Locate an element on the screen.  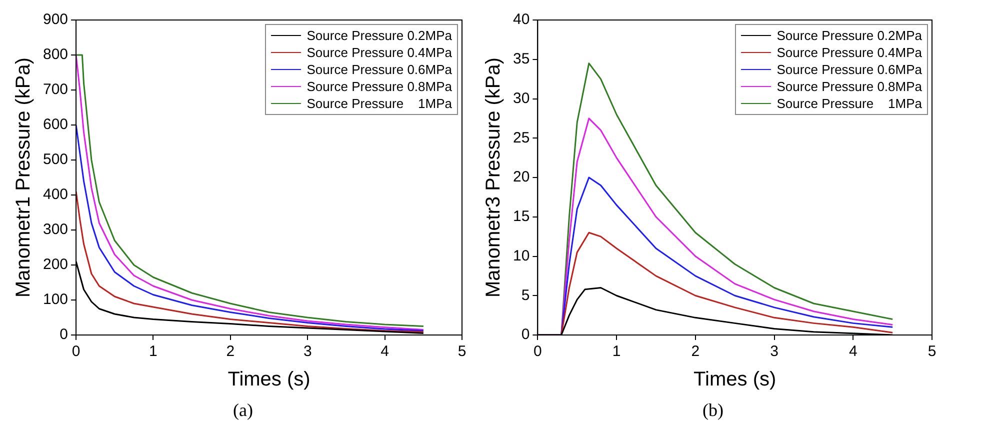
y-tick-label: 10 is located at coordinates (521, 255).